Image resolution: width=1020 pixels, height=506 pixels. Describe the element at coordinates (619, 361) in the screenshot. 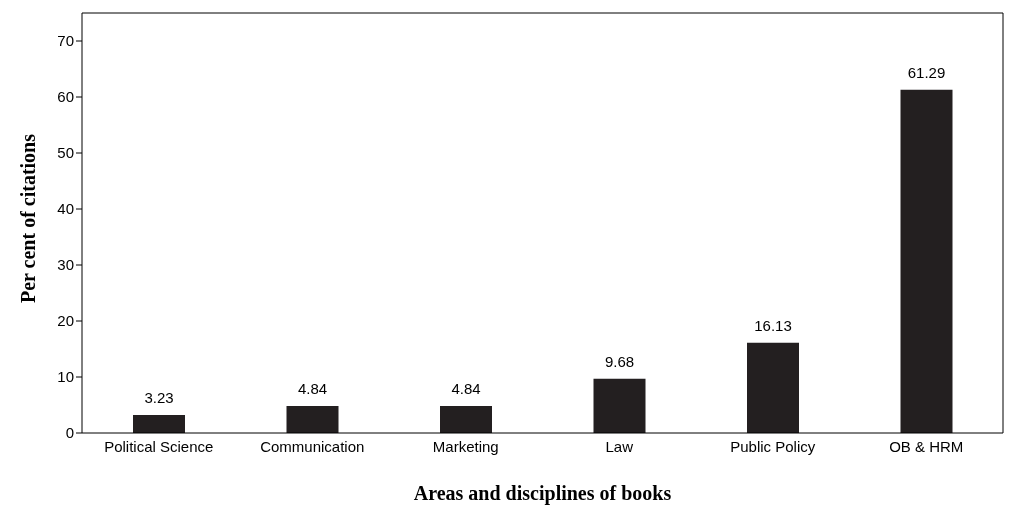

I see `data-label: 9.68` at that location.